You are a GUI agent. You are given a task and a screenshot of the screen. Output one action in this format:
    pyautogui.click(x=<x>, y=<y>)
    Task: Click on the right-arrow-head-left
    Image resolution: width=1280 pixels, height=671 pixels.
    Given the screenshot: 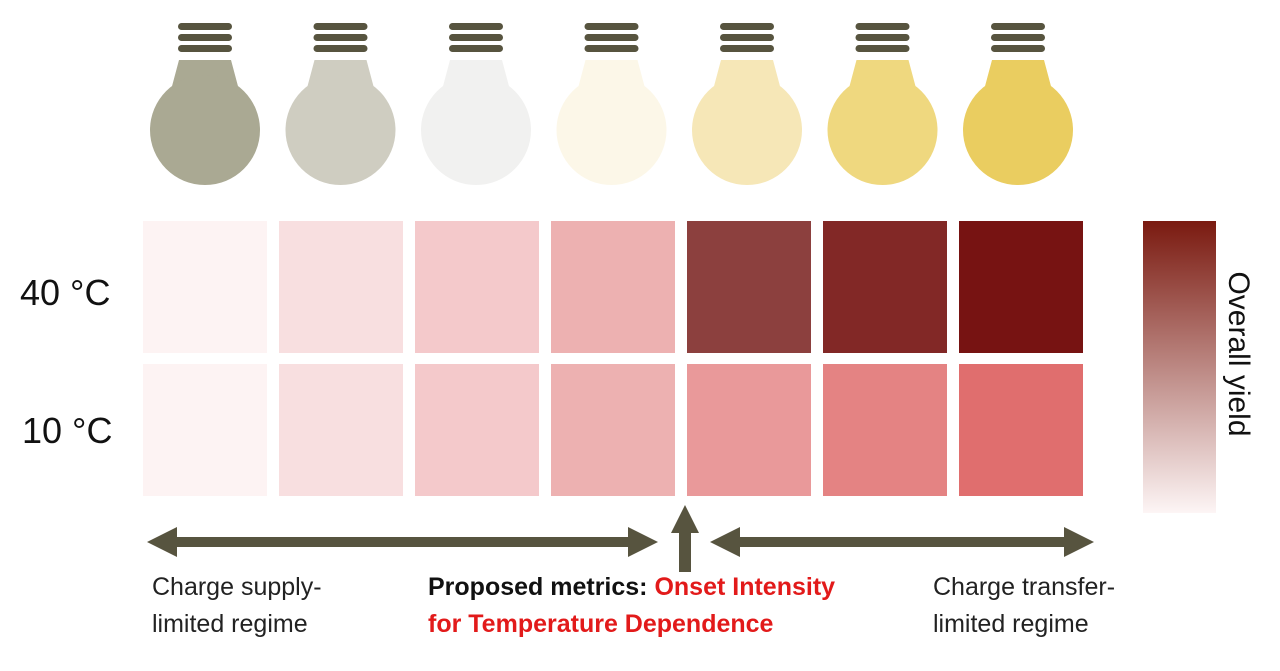 What is the action you would take?
    pyautogui.click(x=725, y=542)
    